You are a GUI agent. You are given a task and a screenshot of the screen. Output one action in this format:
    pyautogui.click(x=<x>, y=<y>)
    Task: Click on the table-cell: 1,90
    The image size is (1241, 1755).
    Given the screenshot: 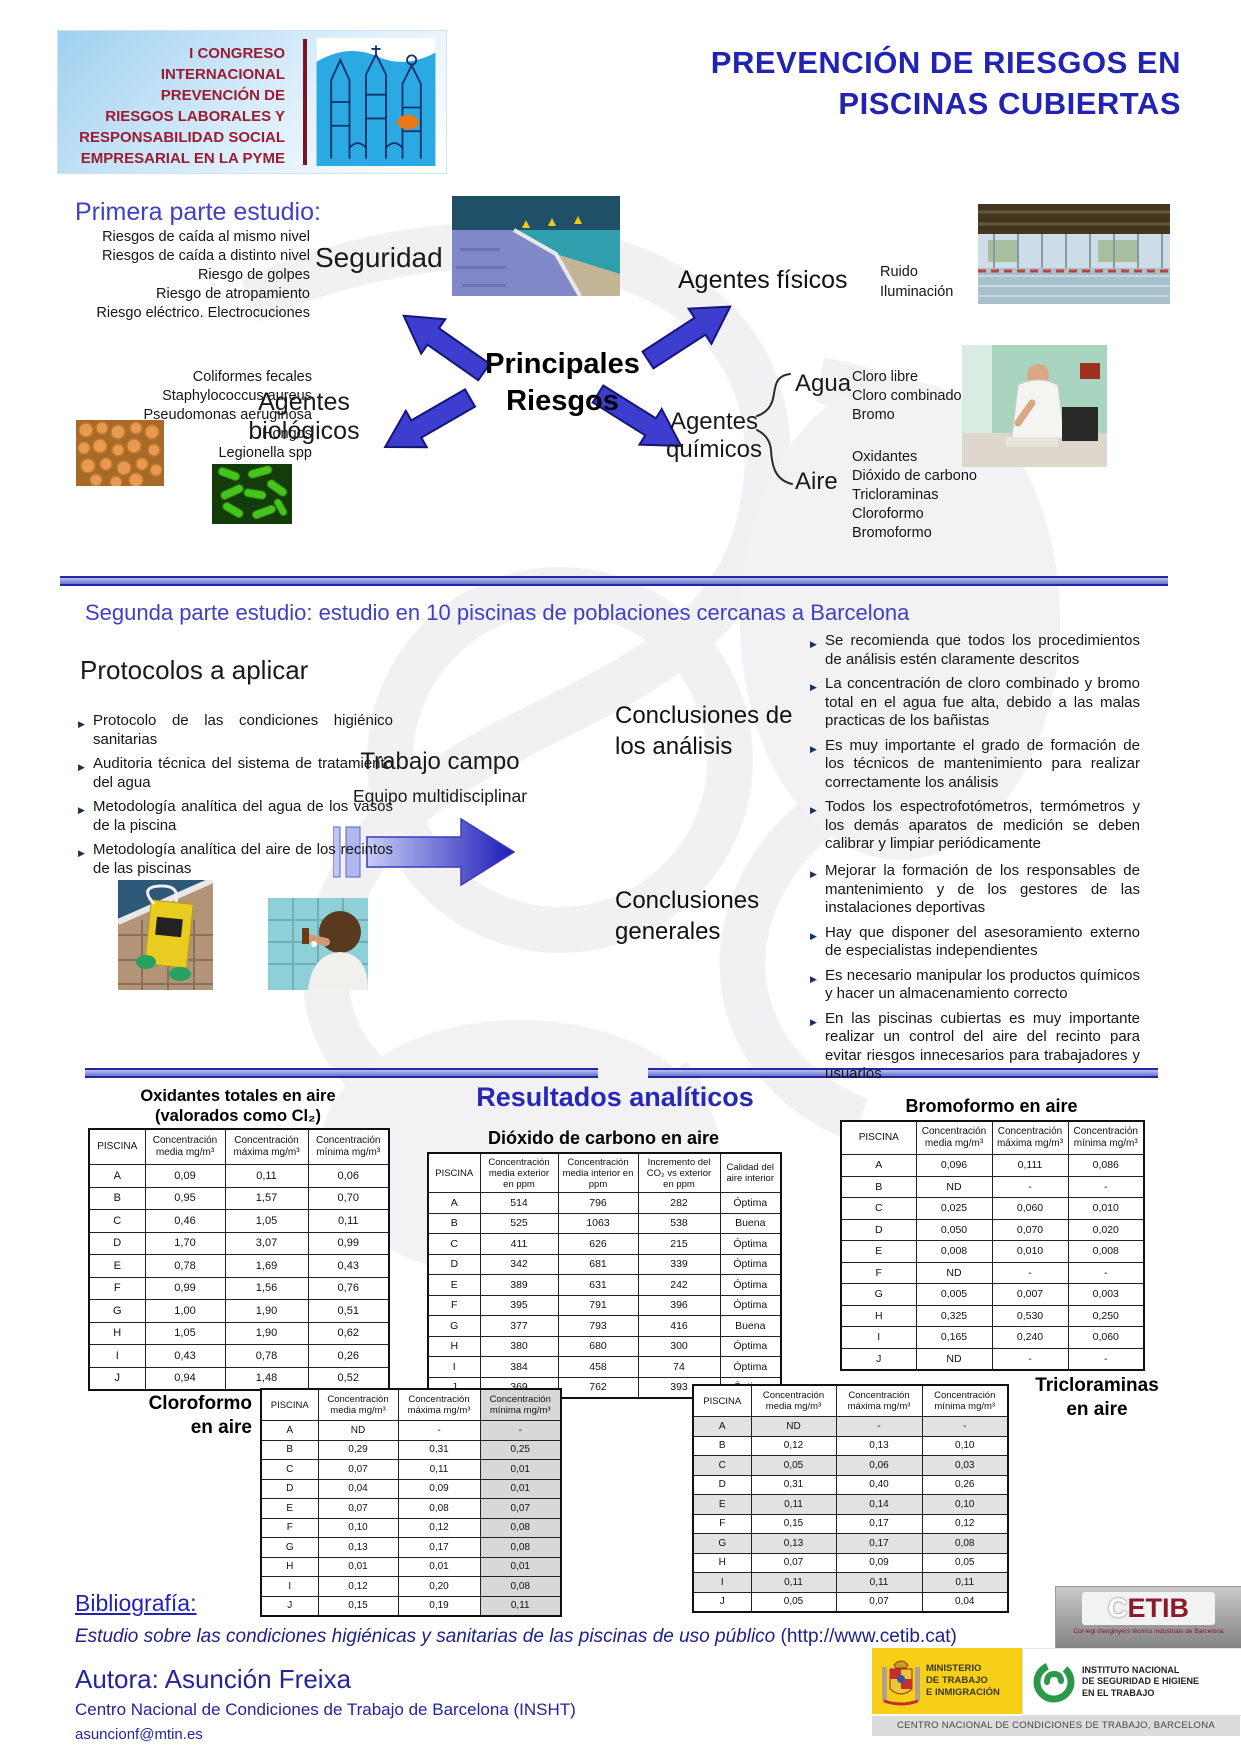 What is the action you would take?
    pyautogui.click(x=266, y=1333)
    